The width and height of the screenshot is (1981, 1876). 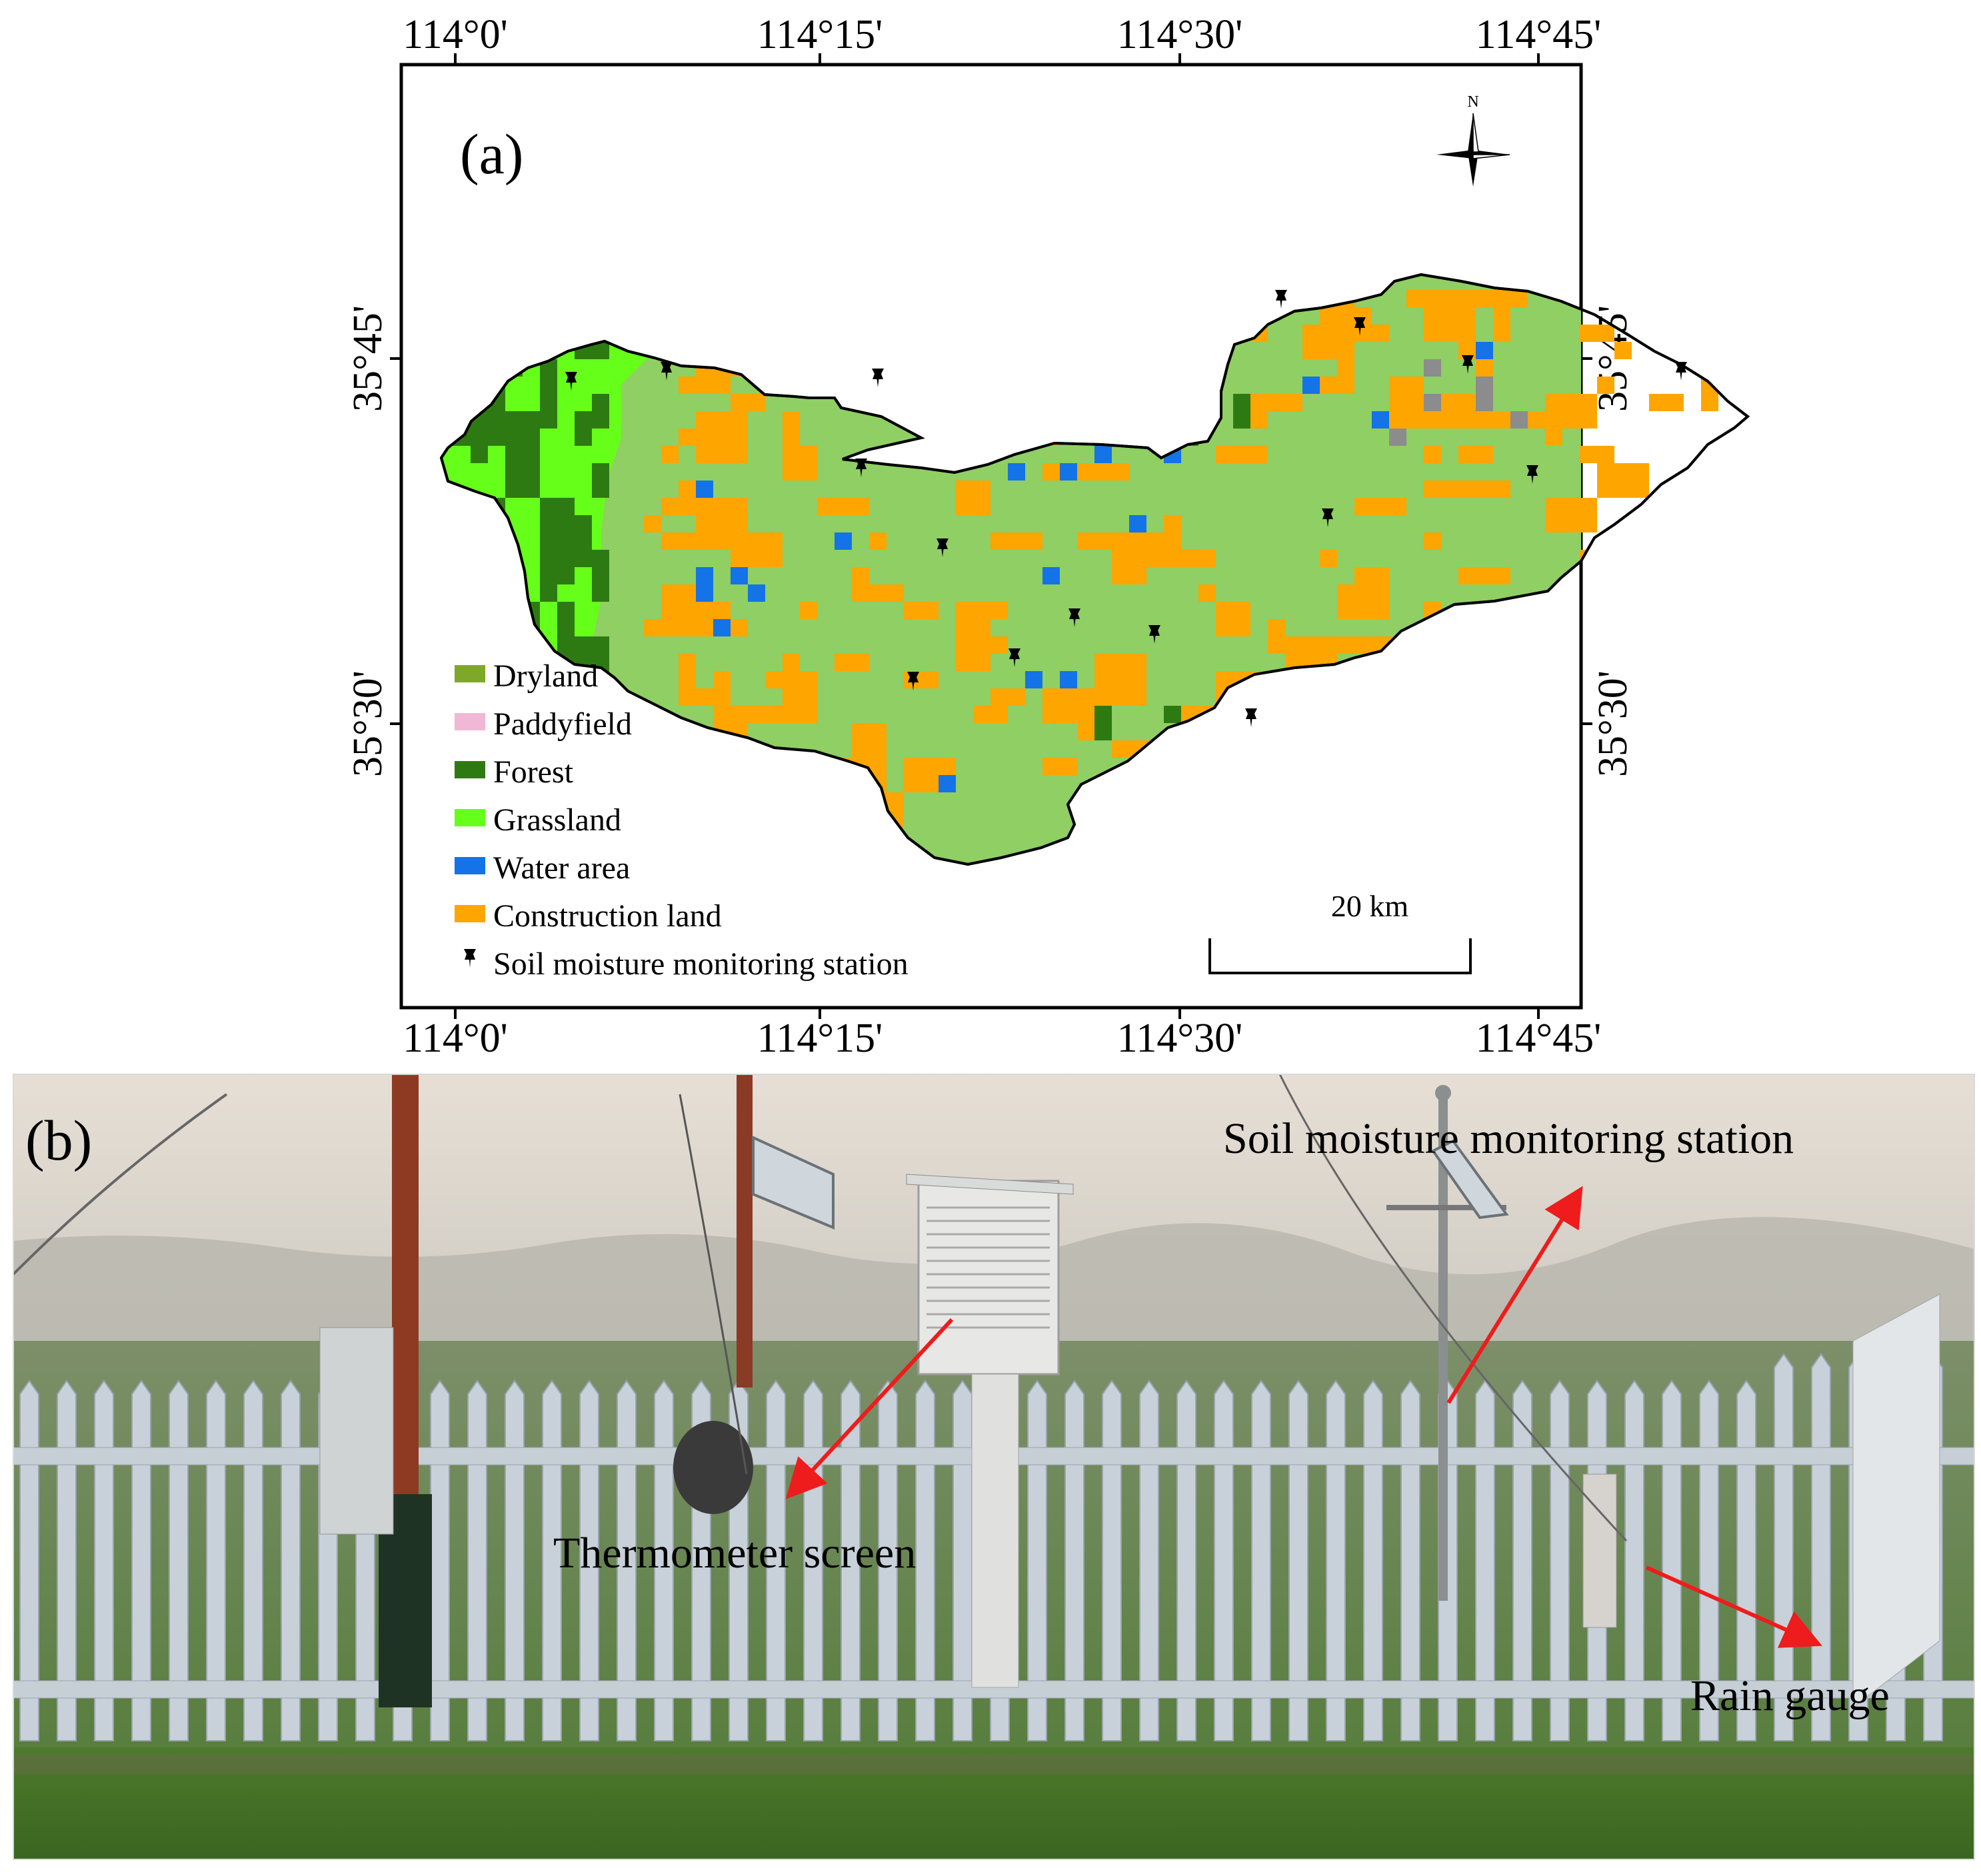 What do you see at coordinates (470, 817) in the screenshot?
I see `legend-swatch-grassland` at bounding box center [470, 817].